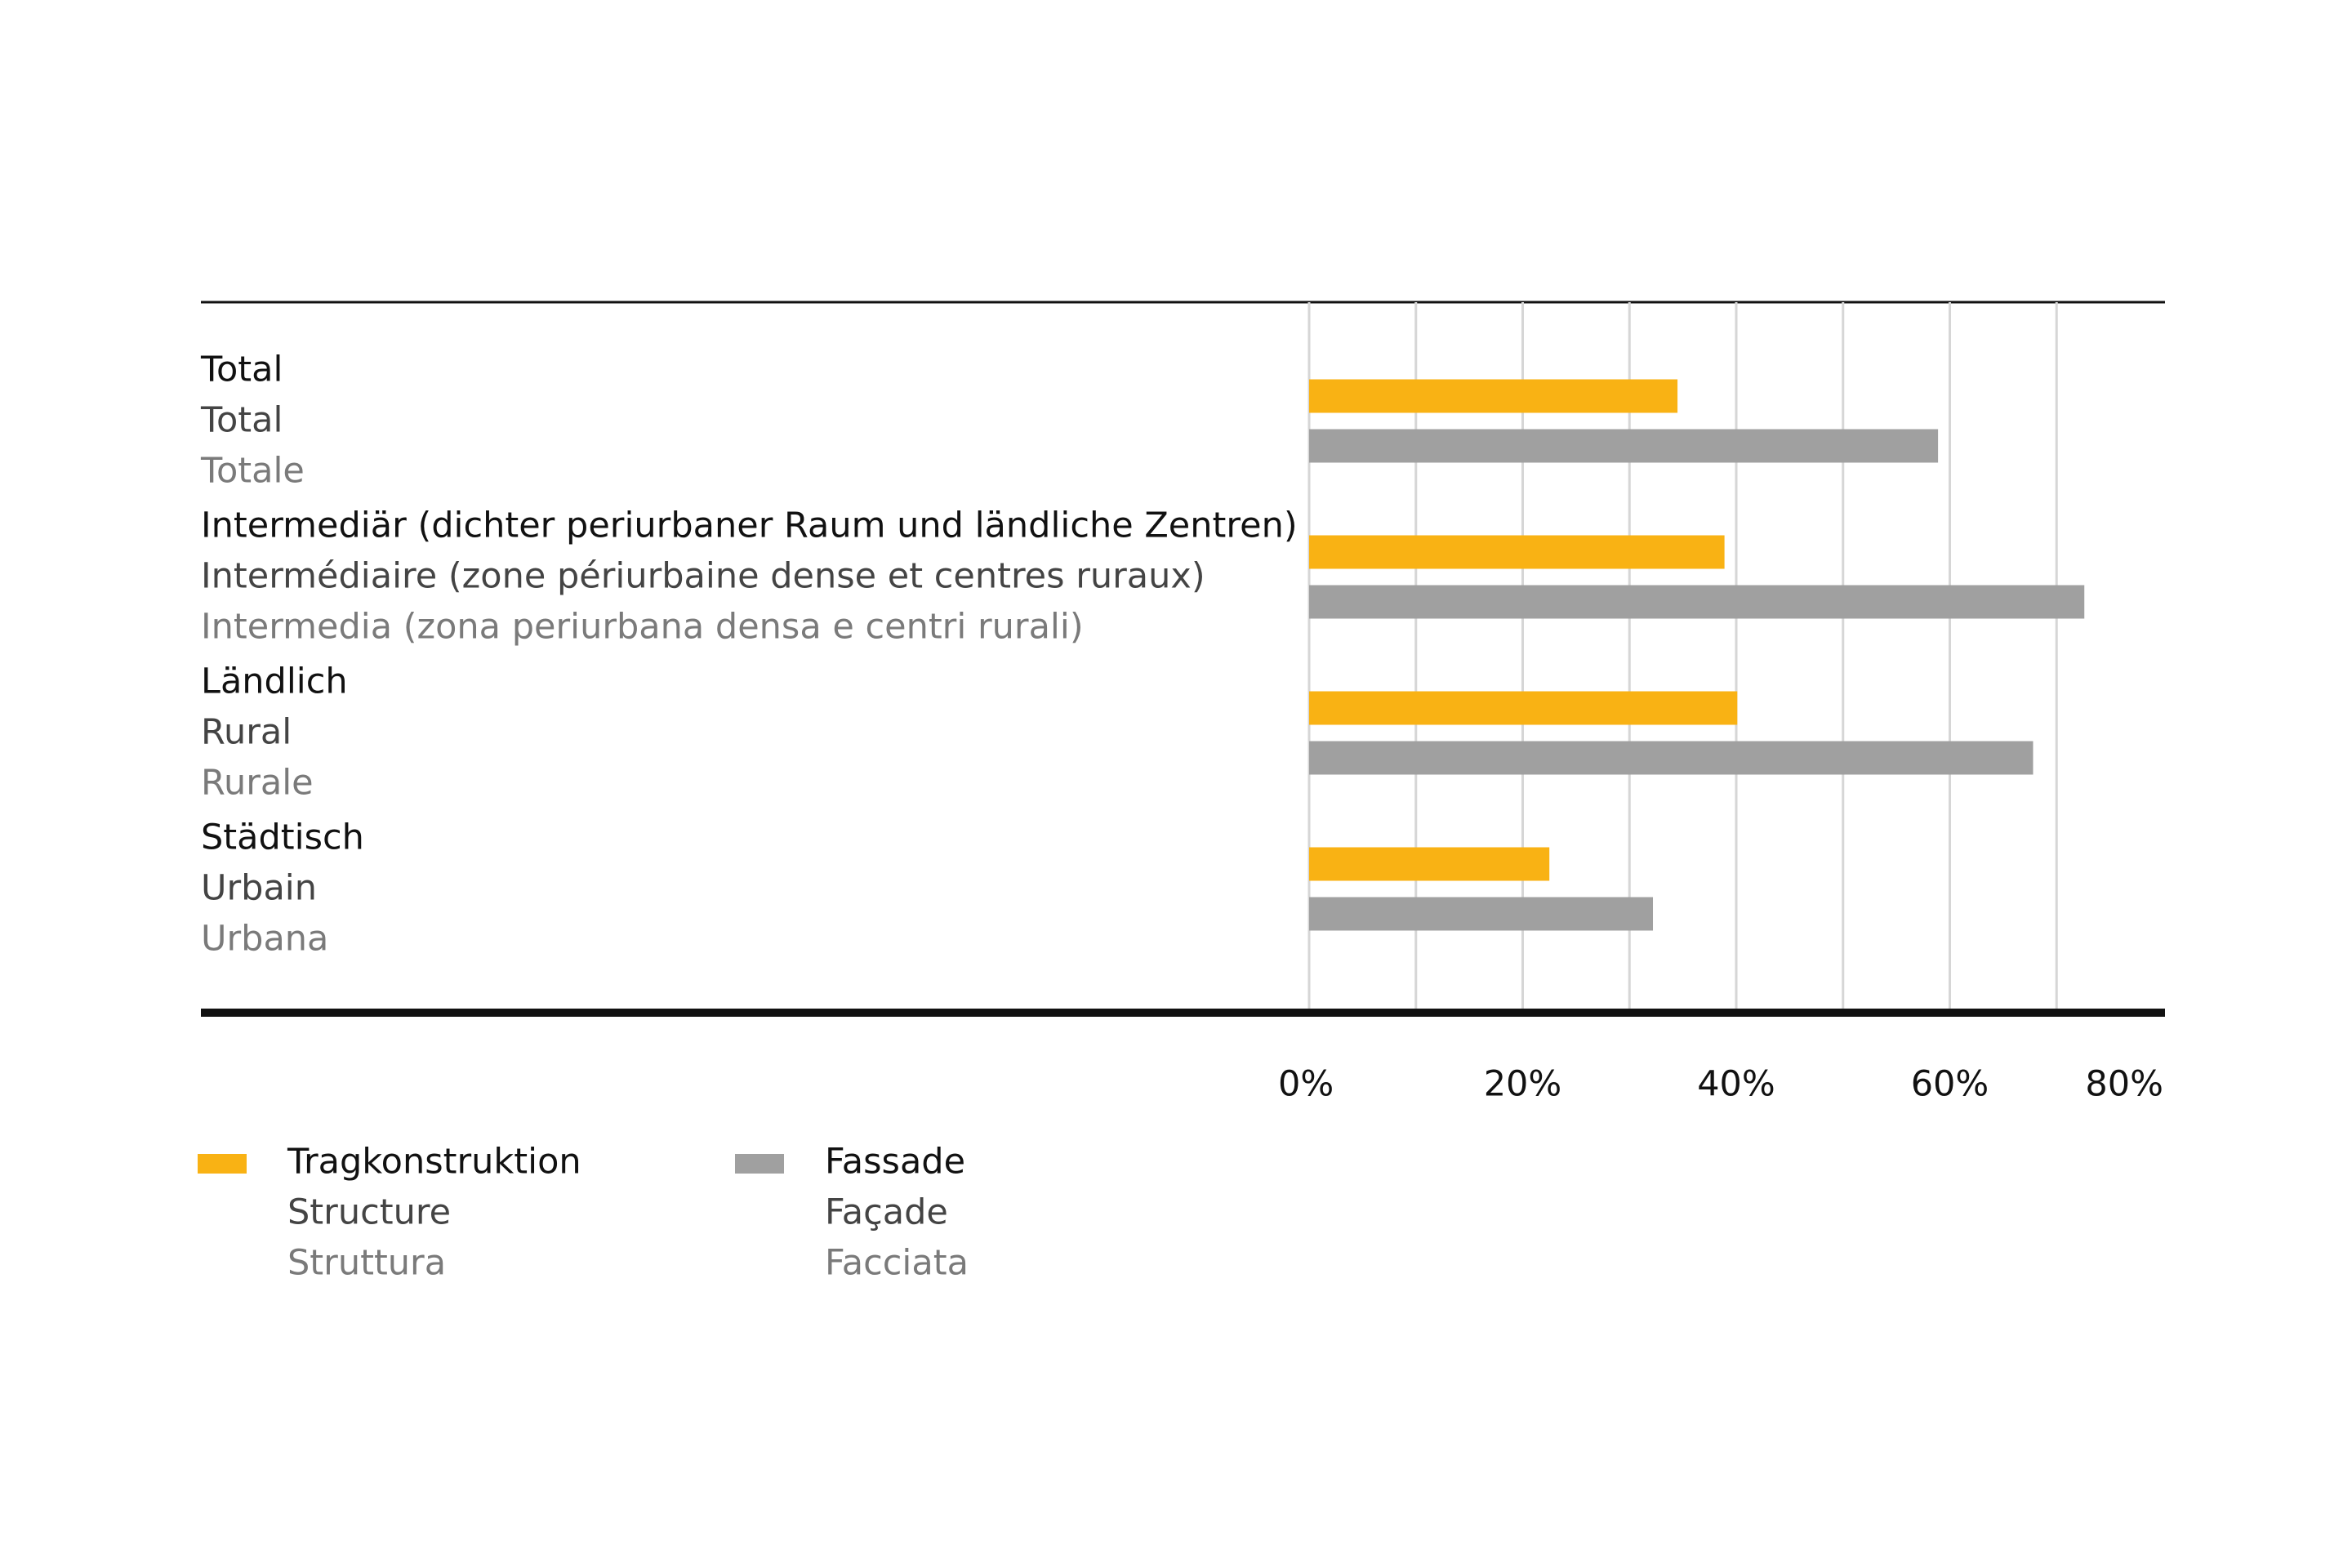  Describe the element at coordinates (252, 471) in the screenshot. I see `category-label: Totale` at that location.